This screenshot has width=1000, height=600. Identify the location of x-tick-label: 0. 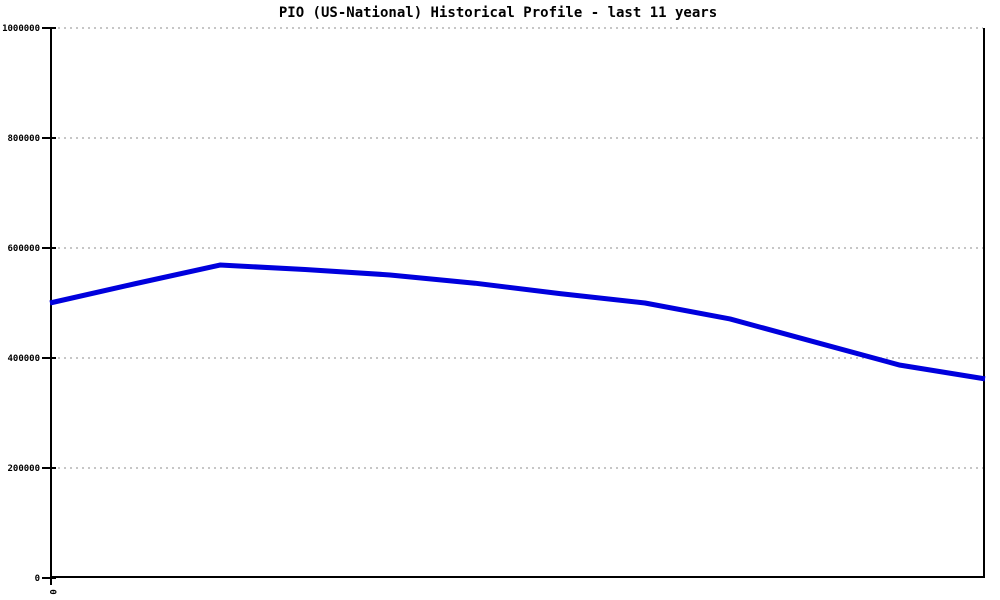
(52, 591).